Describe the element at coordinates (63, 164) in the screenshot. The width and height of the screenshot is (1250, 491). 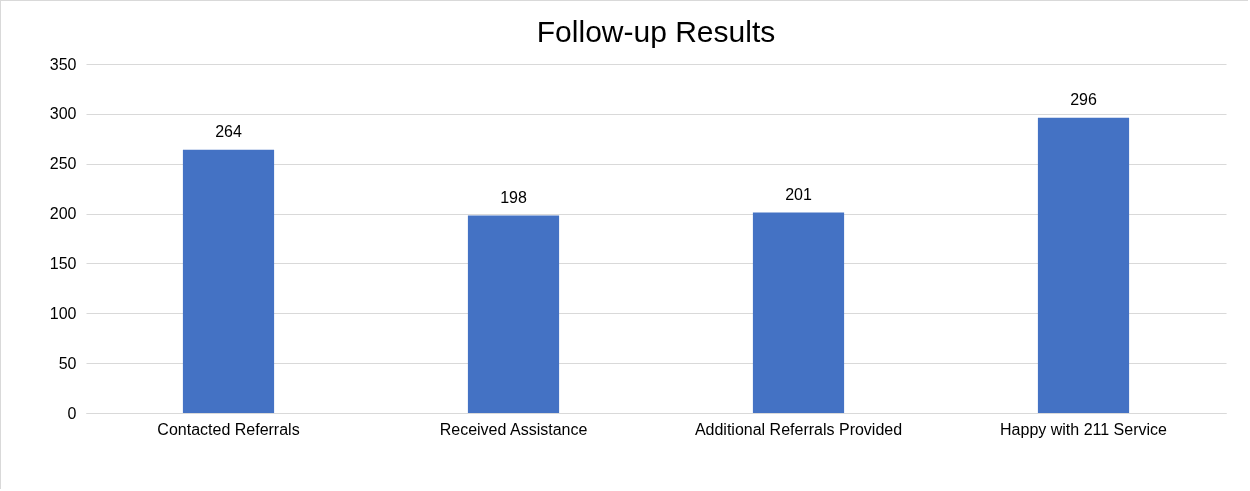
I see `y-tick-label: 250` at that location.